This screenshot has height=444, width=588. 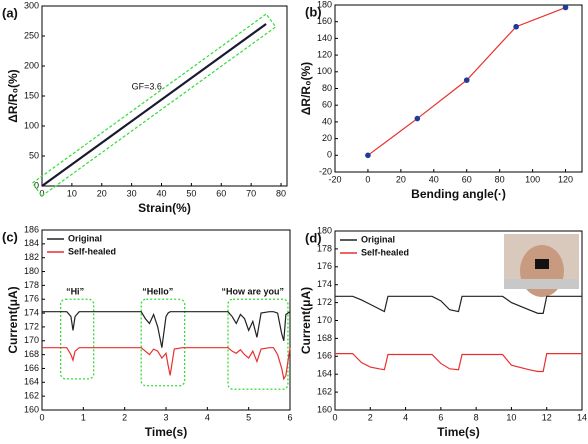 I want to click on y-tick-label: 80, so click(x=327, y=88).